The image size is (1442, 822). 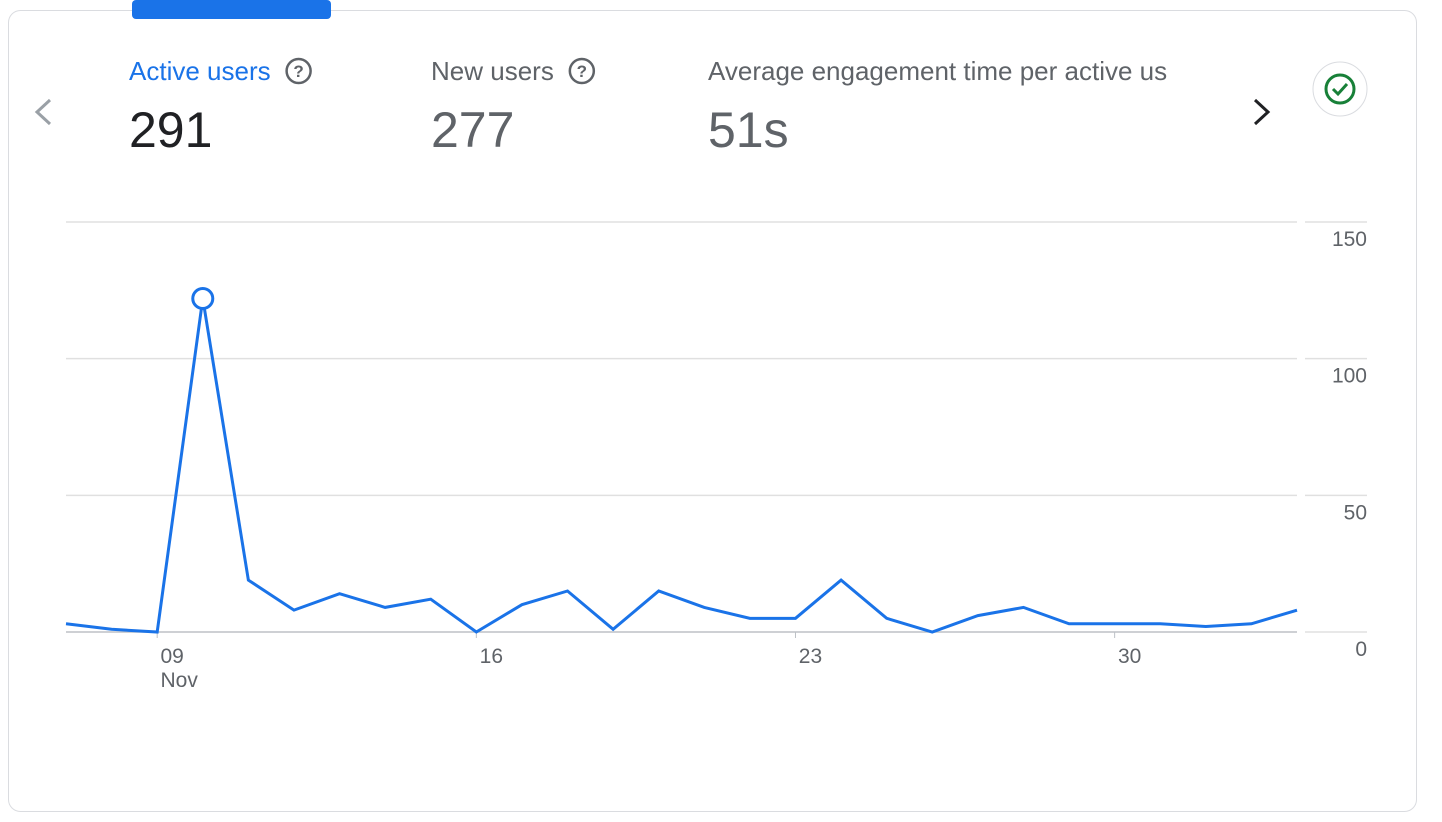 I want to click on x-month-label: Nov, so click(x=180, y=680).